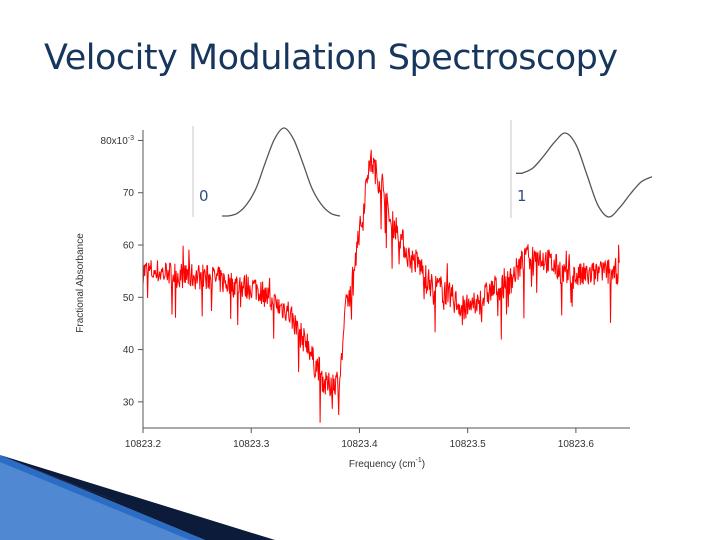 Image resolution: width=720 pixels, height=540 pixels. What do you see at coordinates (122, 271) in the screenshot?
I see `y-ticks: 30 40 50 60 70 80x10⁻³` at bounding box center [122, 271].